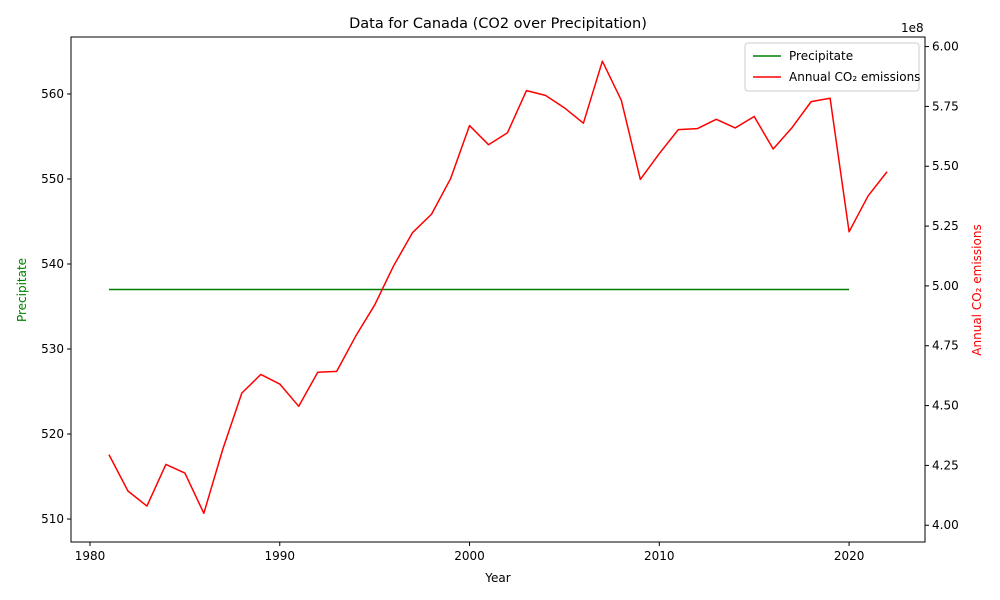 This screenshot has height=600, width=1000. What do you see at coordinates (945, 286) in the screenshot?
I see `right-tick-label: 5.00` at bounding box center [945, 286].